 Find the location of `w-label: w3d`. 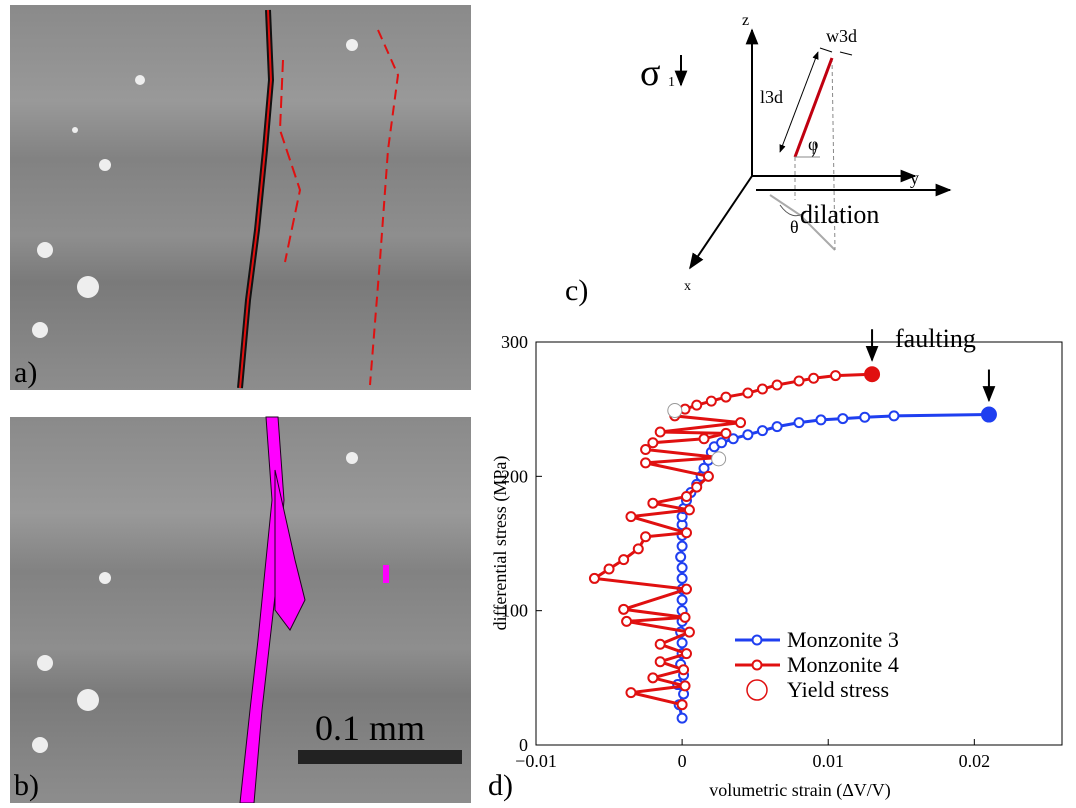

w-label: w3d is located at coordinates (841, 36).